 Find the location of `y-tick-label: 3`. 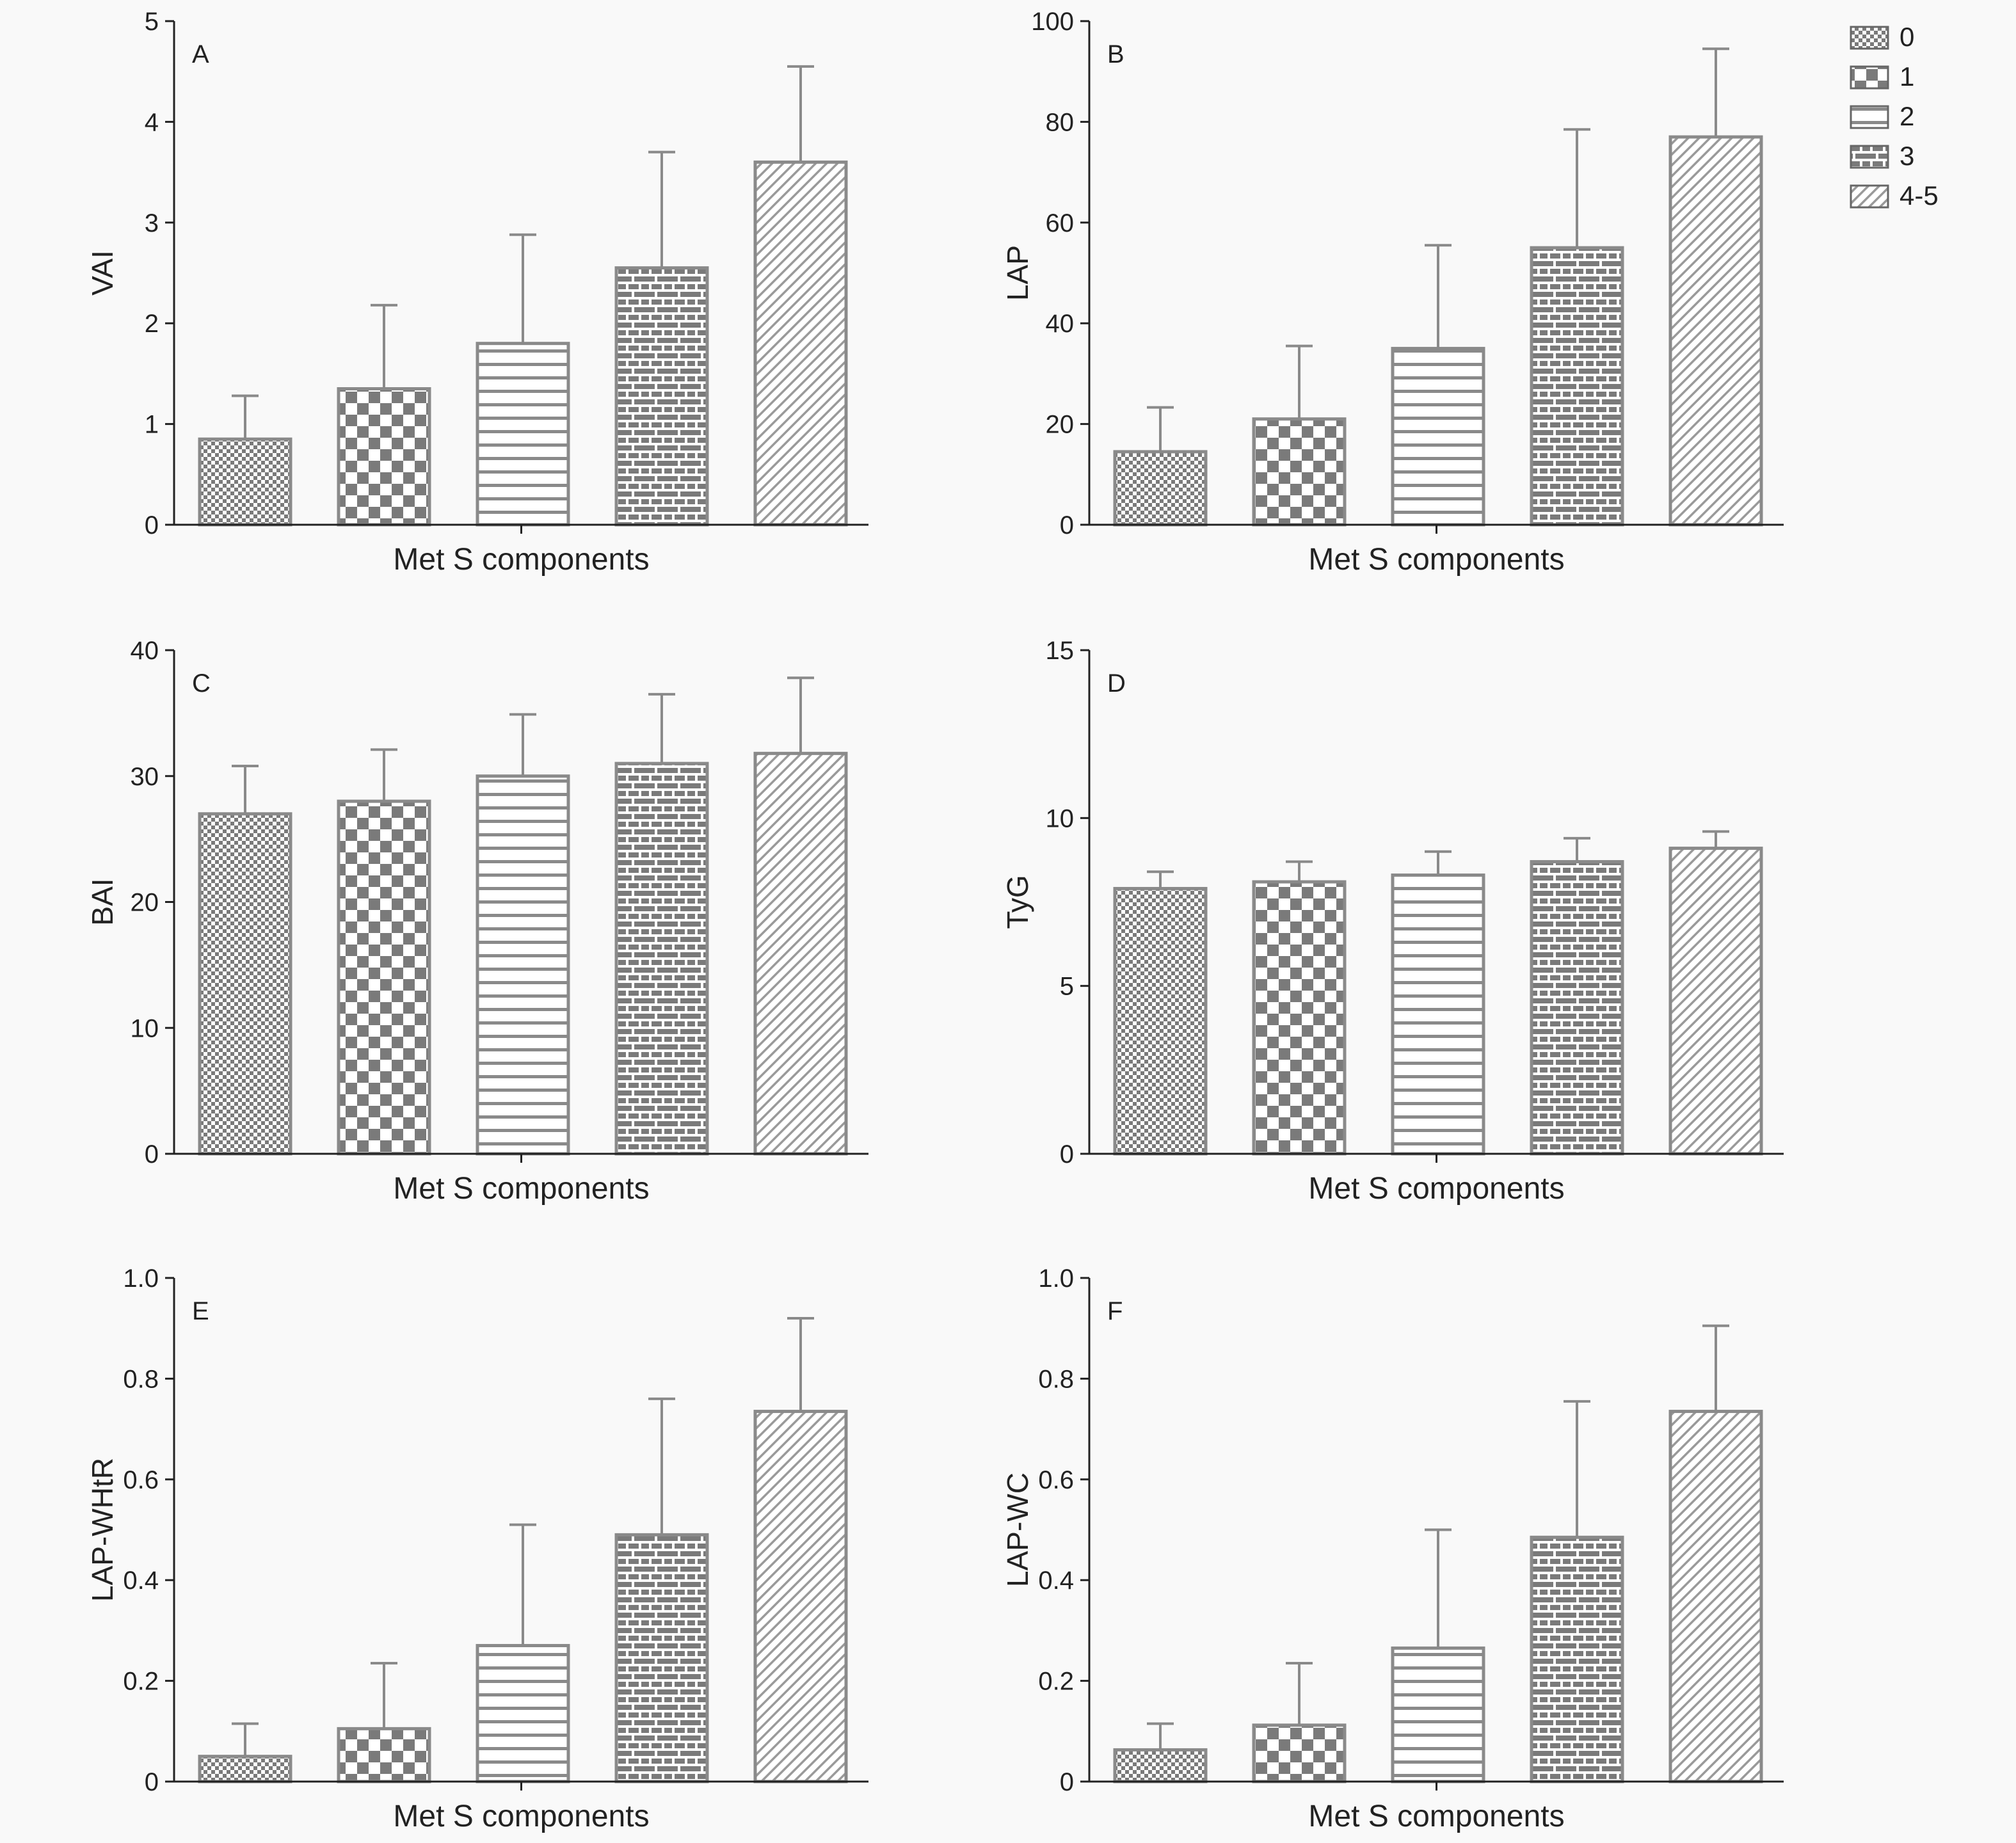

y-tick-label: 3 is located at coordinates (152, 223).